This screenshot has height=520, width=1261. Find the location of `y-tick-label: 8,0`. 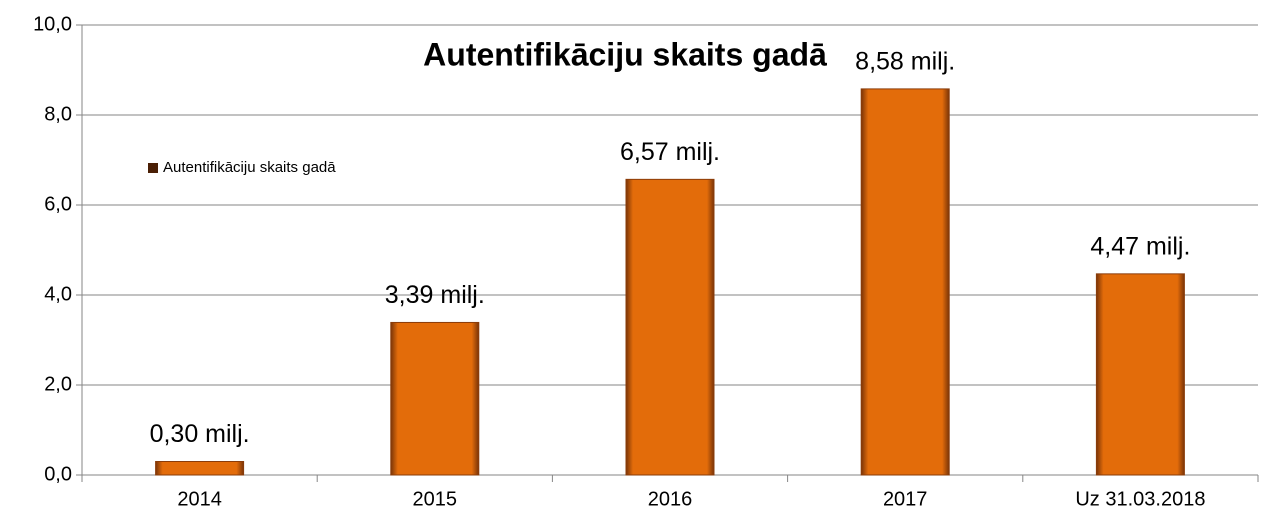

y-tick-label: 8,0 is located at coordinates (58, 114).